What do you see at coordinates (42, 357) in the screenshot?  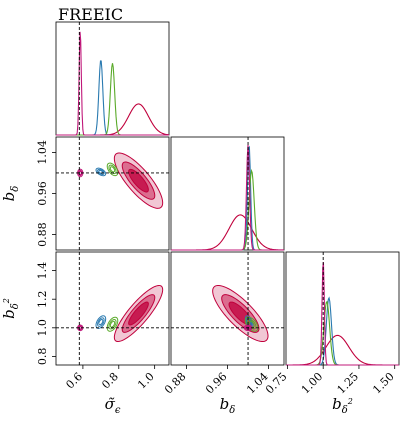 I see `y-tick-label: 0.8` at bounding box center [42, 357].